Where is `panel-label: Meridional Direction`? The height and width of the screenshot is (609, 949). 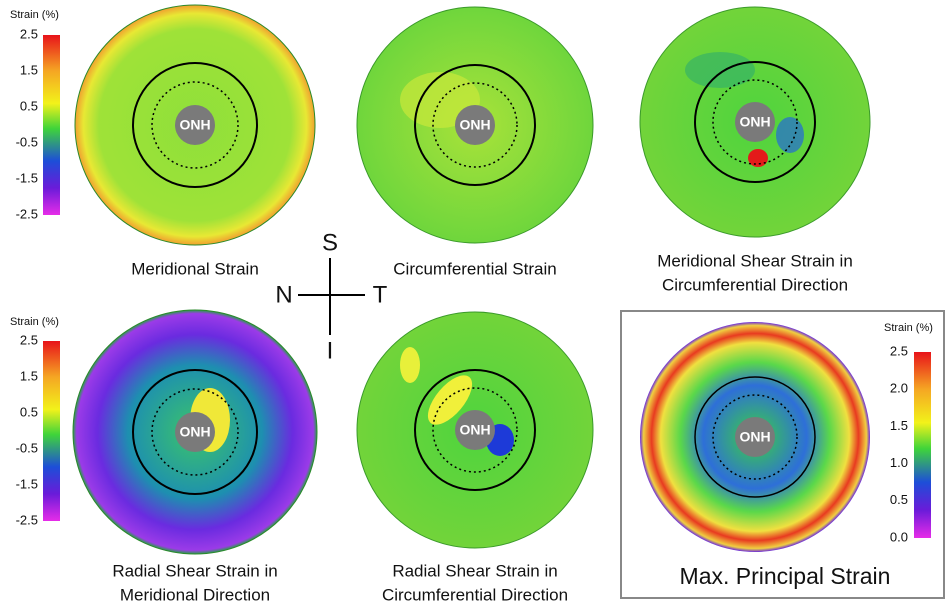 panel-label: Meridional Direction is located at coordinates (195, 594).